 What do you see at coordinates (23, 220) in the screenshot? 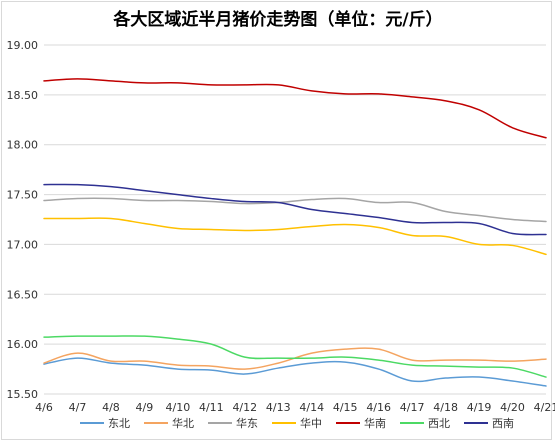
I see `y-axis-ticks: 15.50 16.00 16.50 17.00 17.50 18.00 18.50 19.00` at bounding box center [23, 220].